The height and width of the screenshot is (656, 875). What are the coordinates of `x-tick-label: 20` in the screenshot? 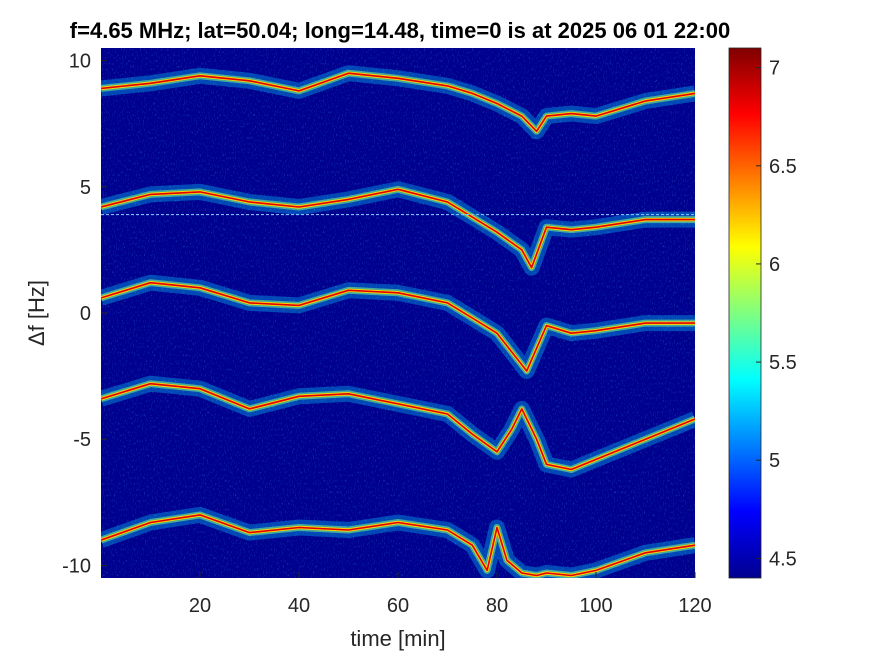 It's located at (200, 606).